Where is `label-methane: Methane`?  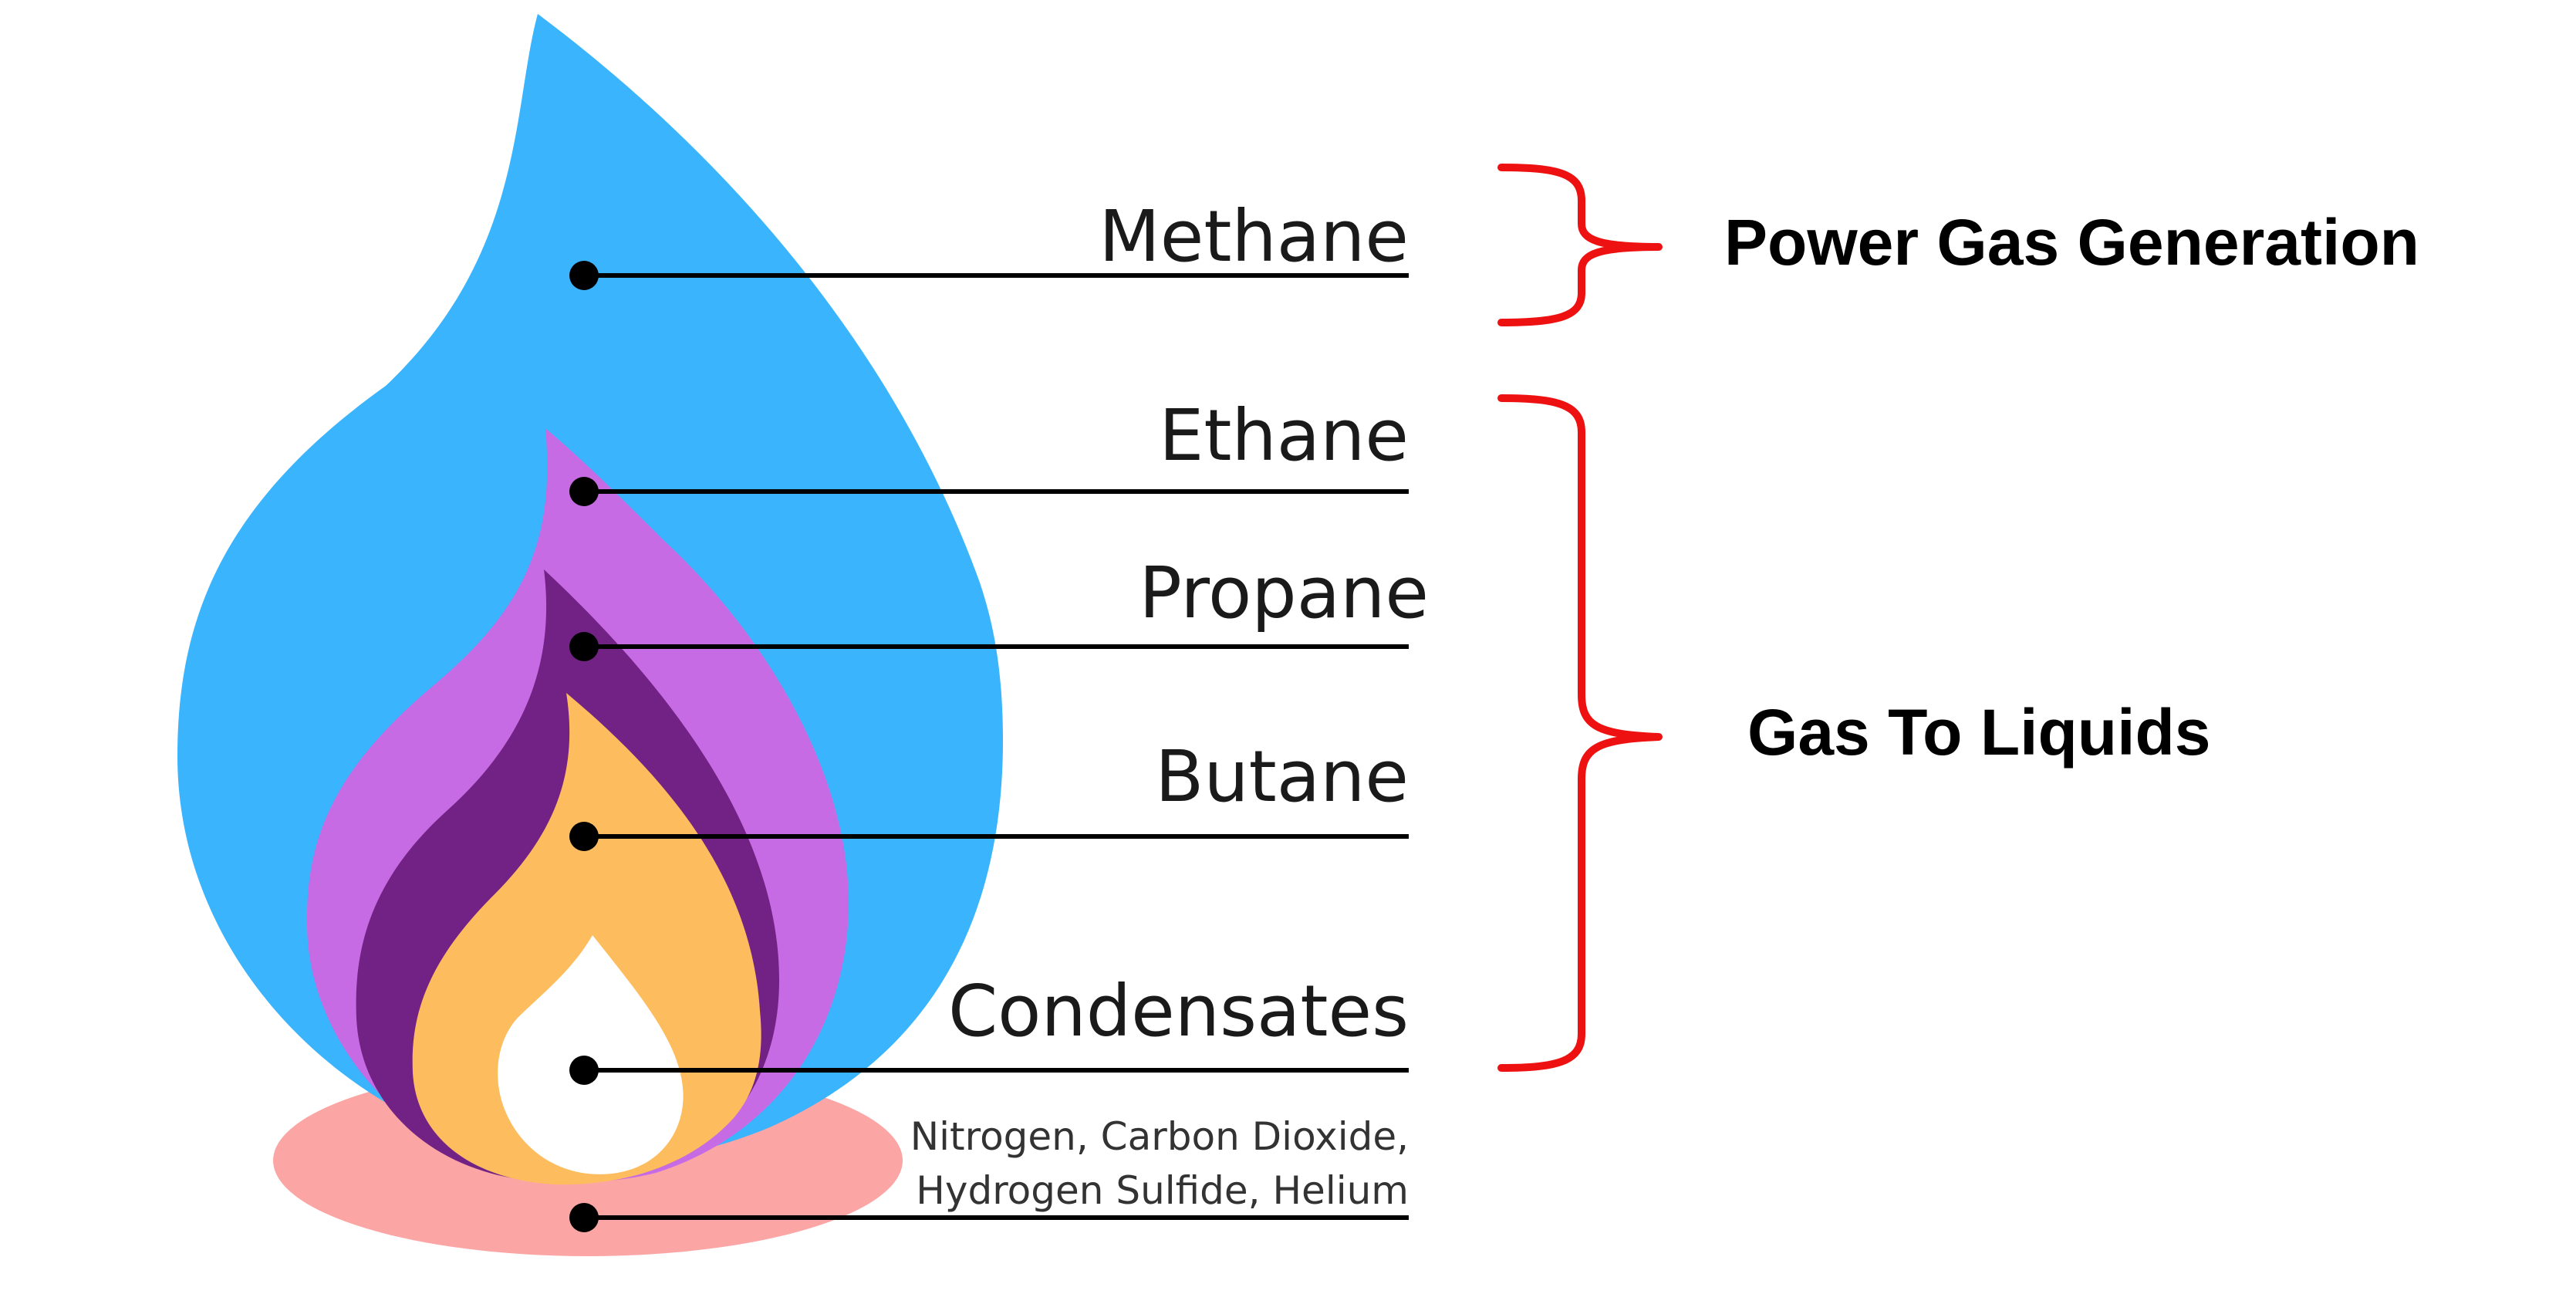 label-methane: Methane is located at coordinates (1254, 237).